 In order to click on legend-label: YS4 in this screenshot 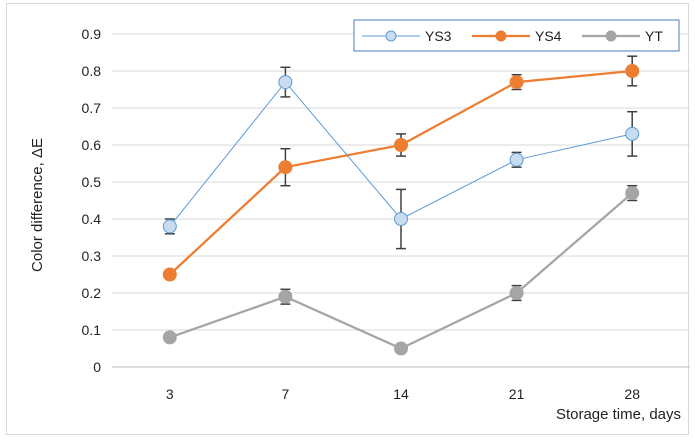, I will do `click(548, 36)`.